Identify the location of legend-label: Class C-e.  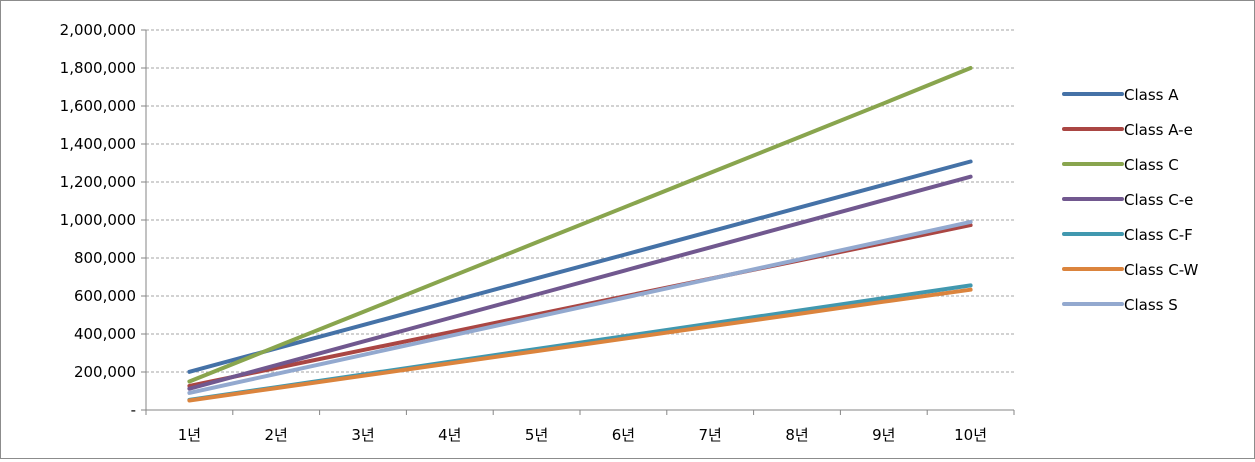
(1158, 200).